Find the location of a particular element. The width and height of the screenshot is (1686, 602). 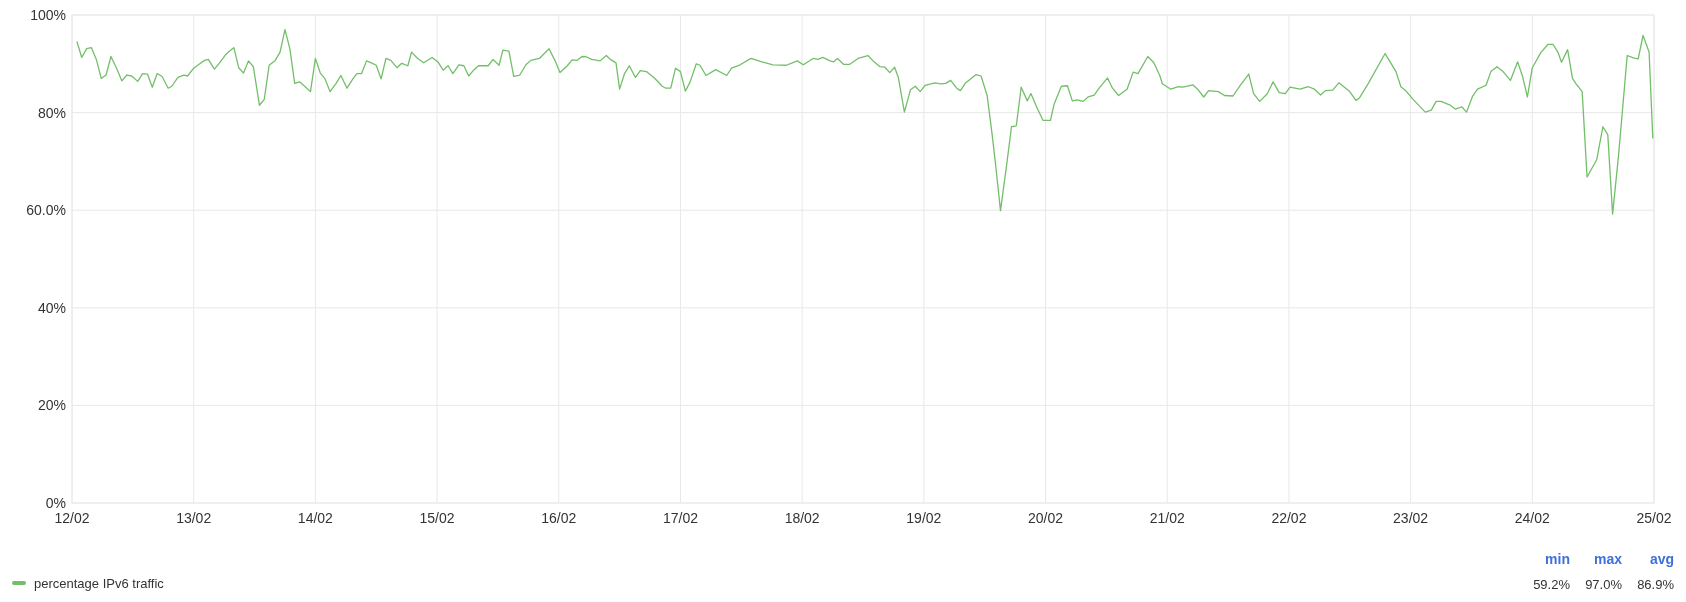

x-tick-label: 16/02 is located at coordinates (559, 518).